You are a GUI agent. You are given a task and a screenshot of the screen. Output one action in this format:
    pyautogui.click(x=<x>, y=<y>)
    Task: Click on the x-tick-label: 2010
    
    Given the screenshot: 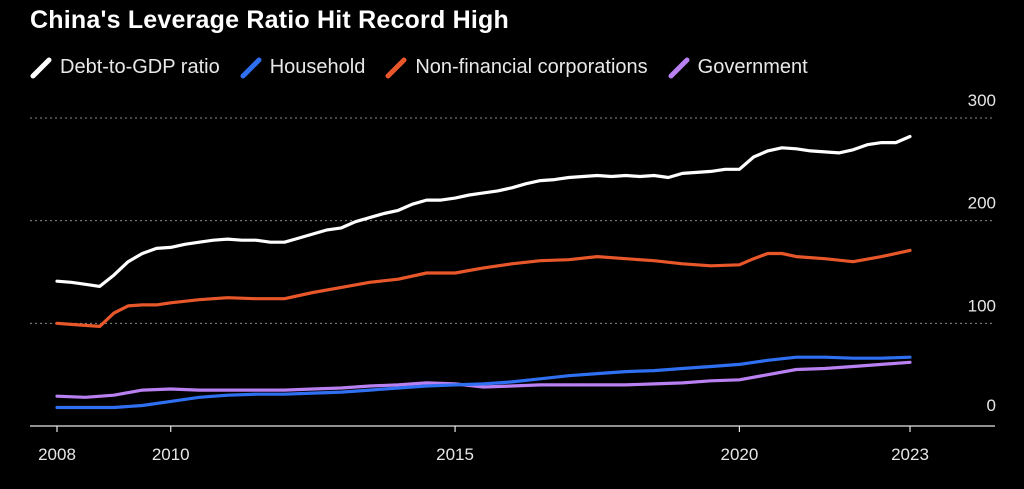 What is the action you would take?
    pyautogui.click(x=171, y=454)
    